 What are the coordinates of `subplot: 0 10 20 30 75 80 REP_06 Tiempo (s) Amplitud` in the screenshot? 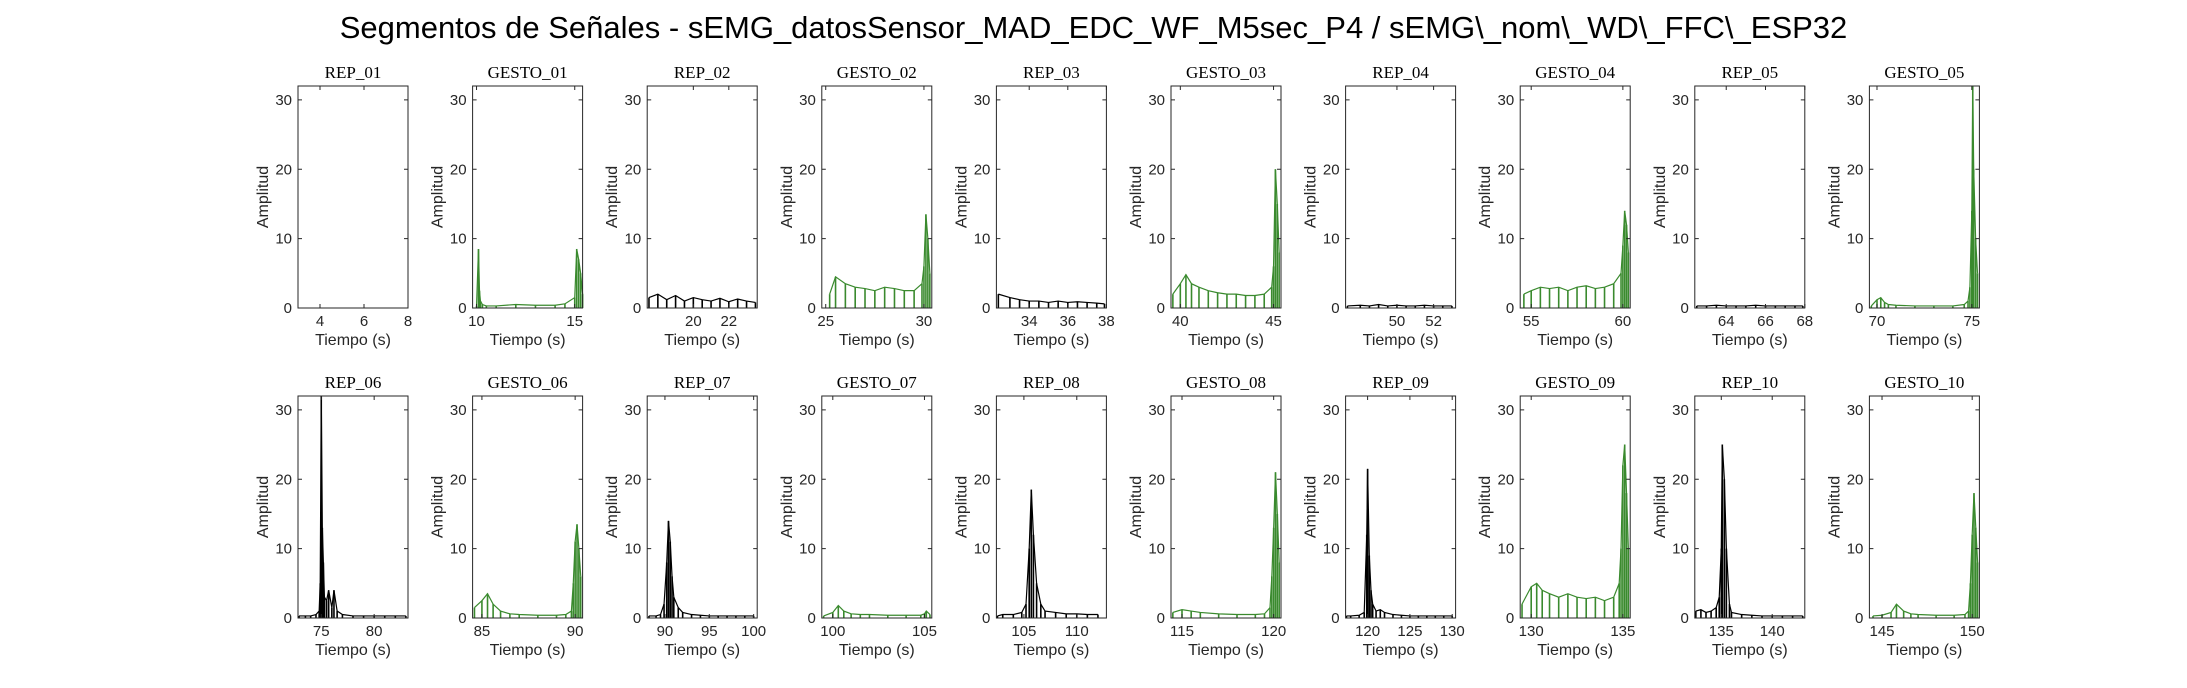 It's located at (332, 516).